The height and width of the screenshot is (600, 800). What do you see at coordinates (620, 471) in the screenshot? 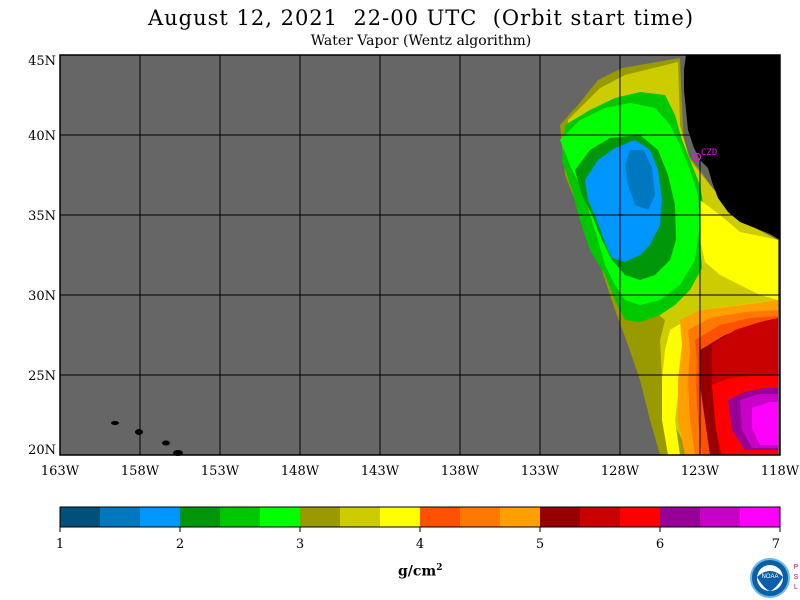
I see `lon-tick-label: 128W` at bounding box center [620, 471].